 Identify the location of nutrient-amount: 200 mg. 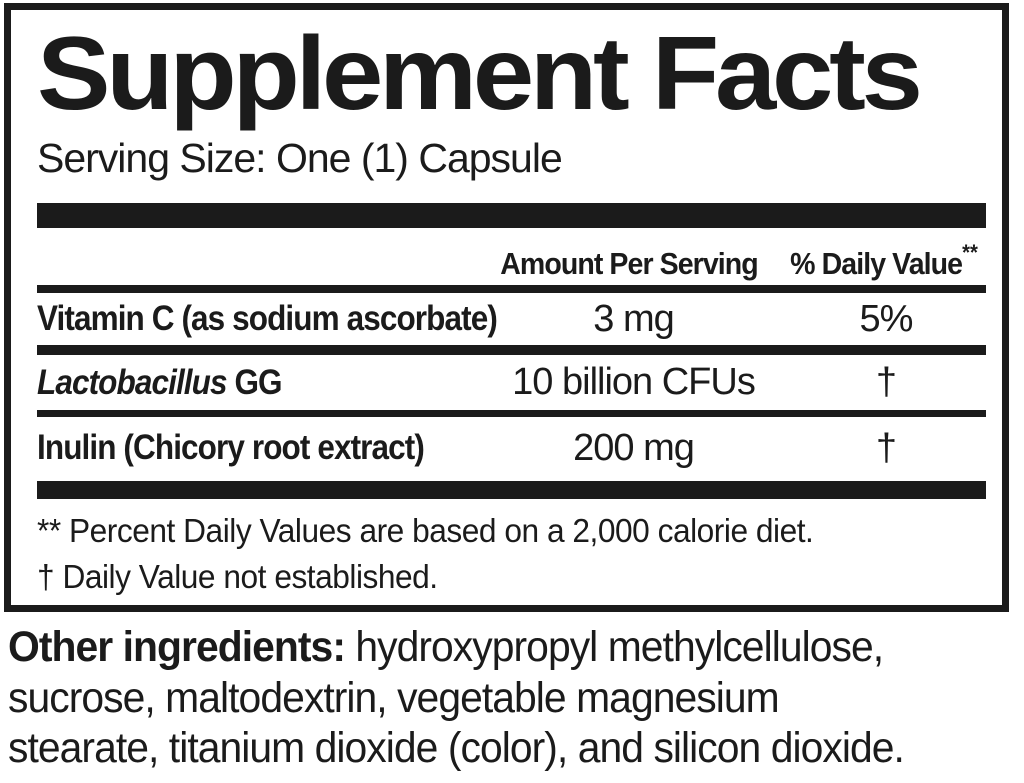
(634, 447).